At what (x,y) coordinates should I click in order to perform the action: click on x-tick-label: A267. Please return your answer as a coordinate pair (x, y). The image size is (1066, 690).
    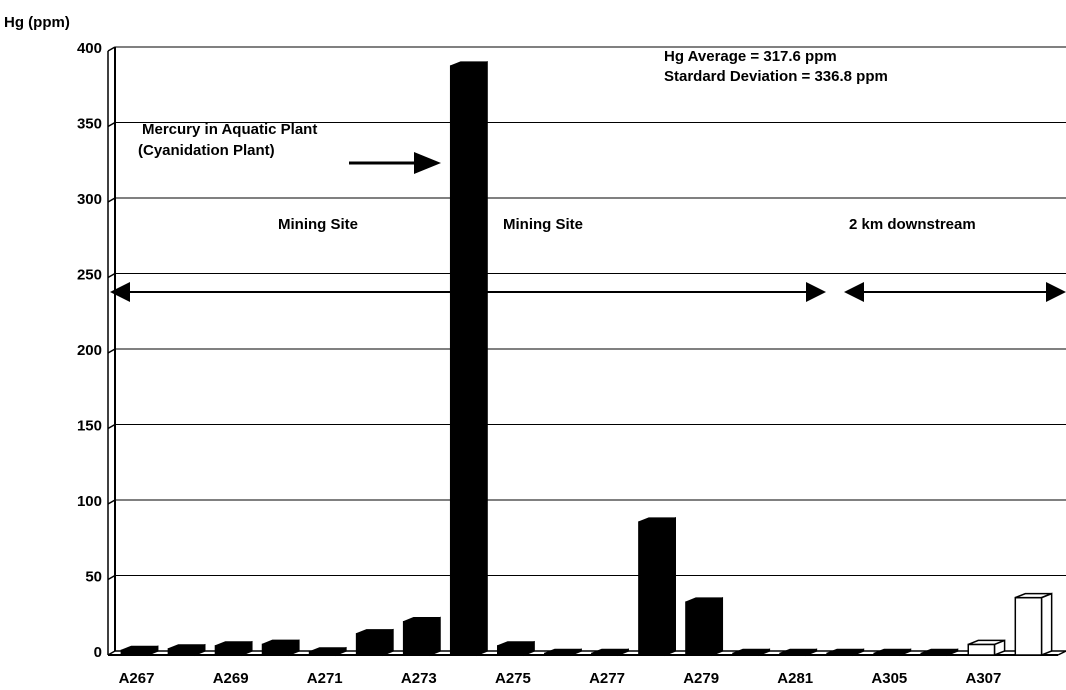
    Looking at the image, I should click on (137, 678).